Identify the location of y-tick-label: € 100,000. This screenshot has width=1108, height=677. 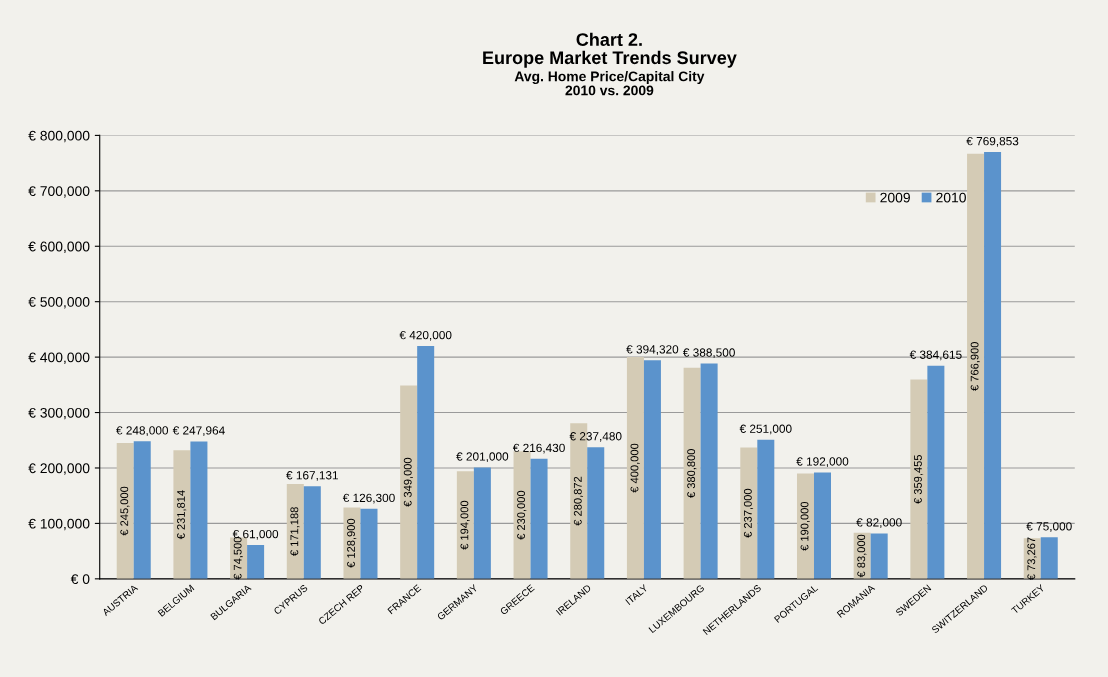
(59, 524).